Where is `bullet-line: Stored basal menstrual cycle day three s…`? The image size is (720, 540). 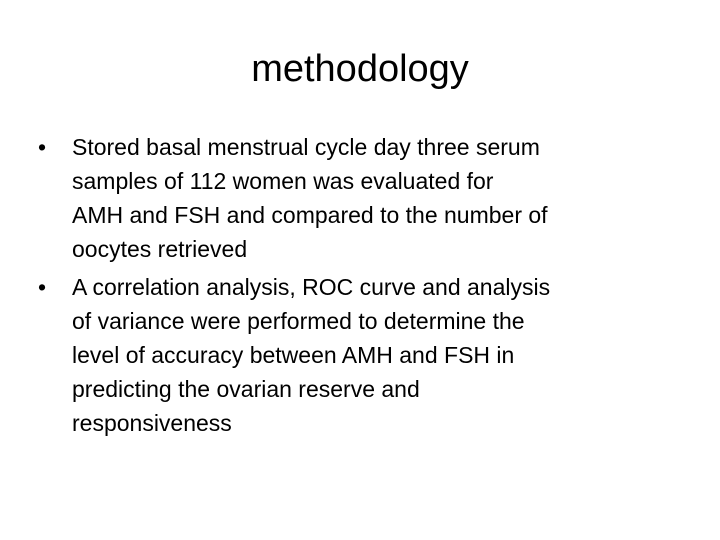
bullet-line: Stored basal menstrual cycle day three s… is located at coordinates (306, 147).